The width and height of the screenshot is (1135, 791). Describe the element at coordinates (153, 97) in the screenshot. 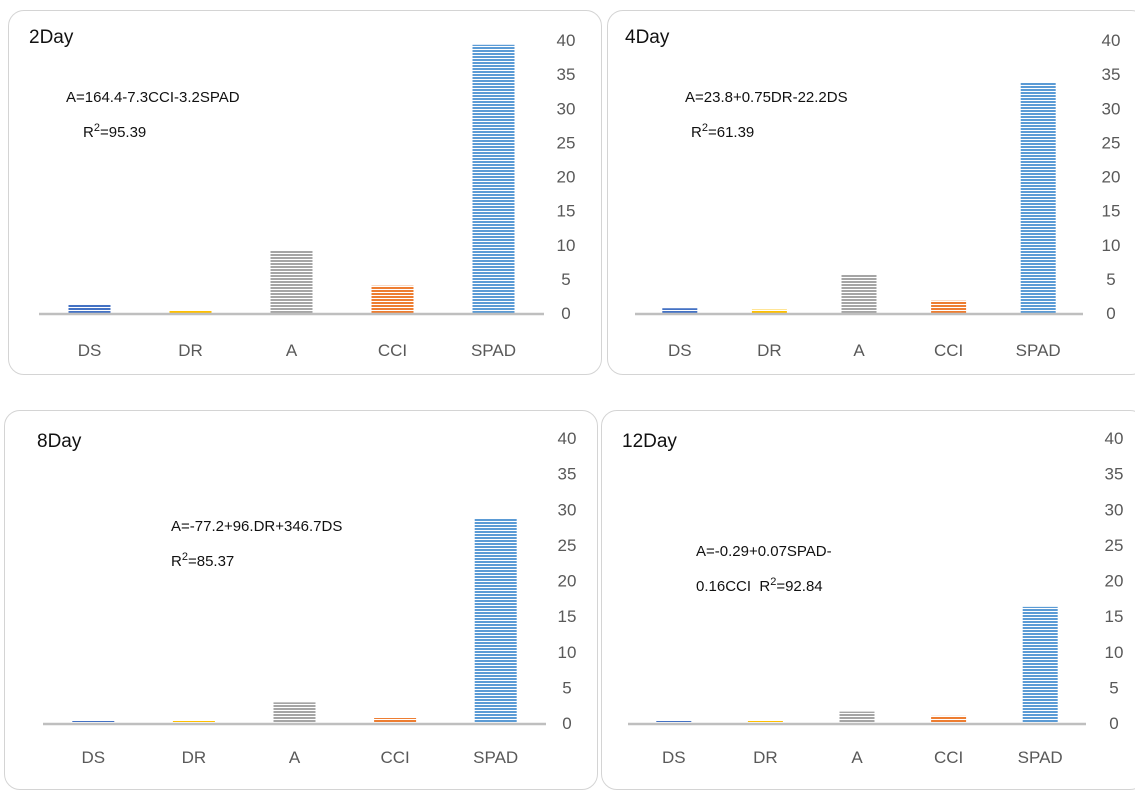

I see `regression-equation: A=164.4-7.3CCI-3.2SPAD` at that location.